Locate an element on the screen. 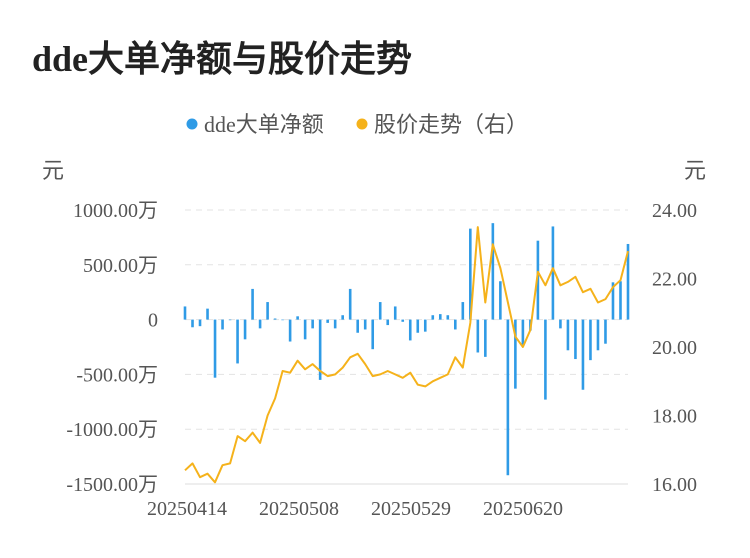 The width and height of the screenshot is (750, 558). right-axis-unit: 元 is located at coordinates (695, 170).